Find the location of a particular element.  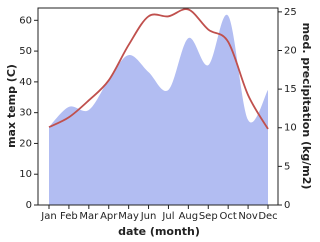

y-tick-label: 60 is located at coordinates (25, 20).